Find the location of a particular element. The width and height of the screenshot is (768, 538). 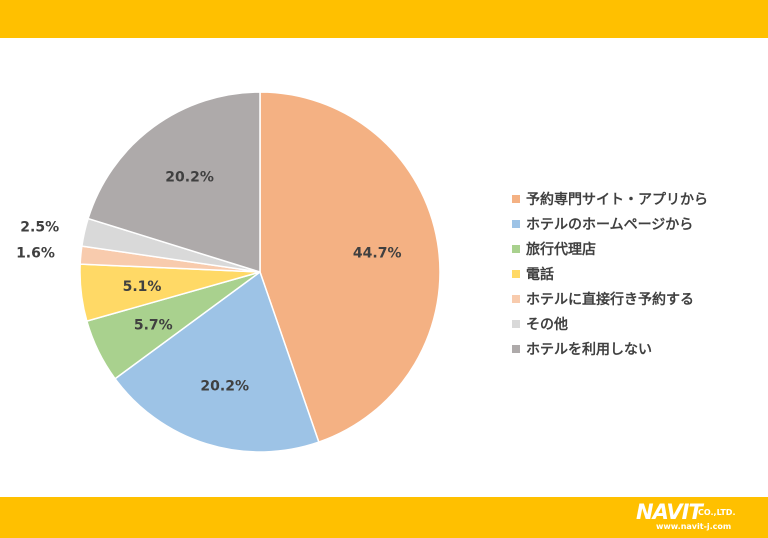

navit-logo: NAVIT CO.,LTD. www.navit-j.com is located at coordinates (699, 517).